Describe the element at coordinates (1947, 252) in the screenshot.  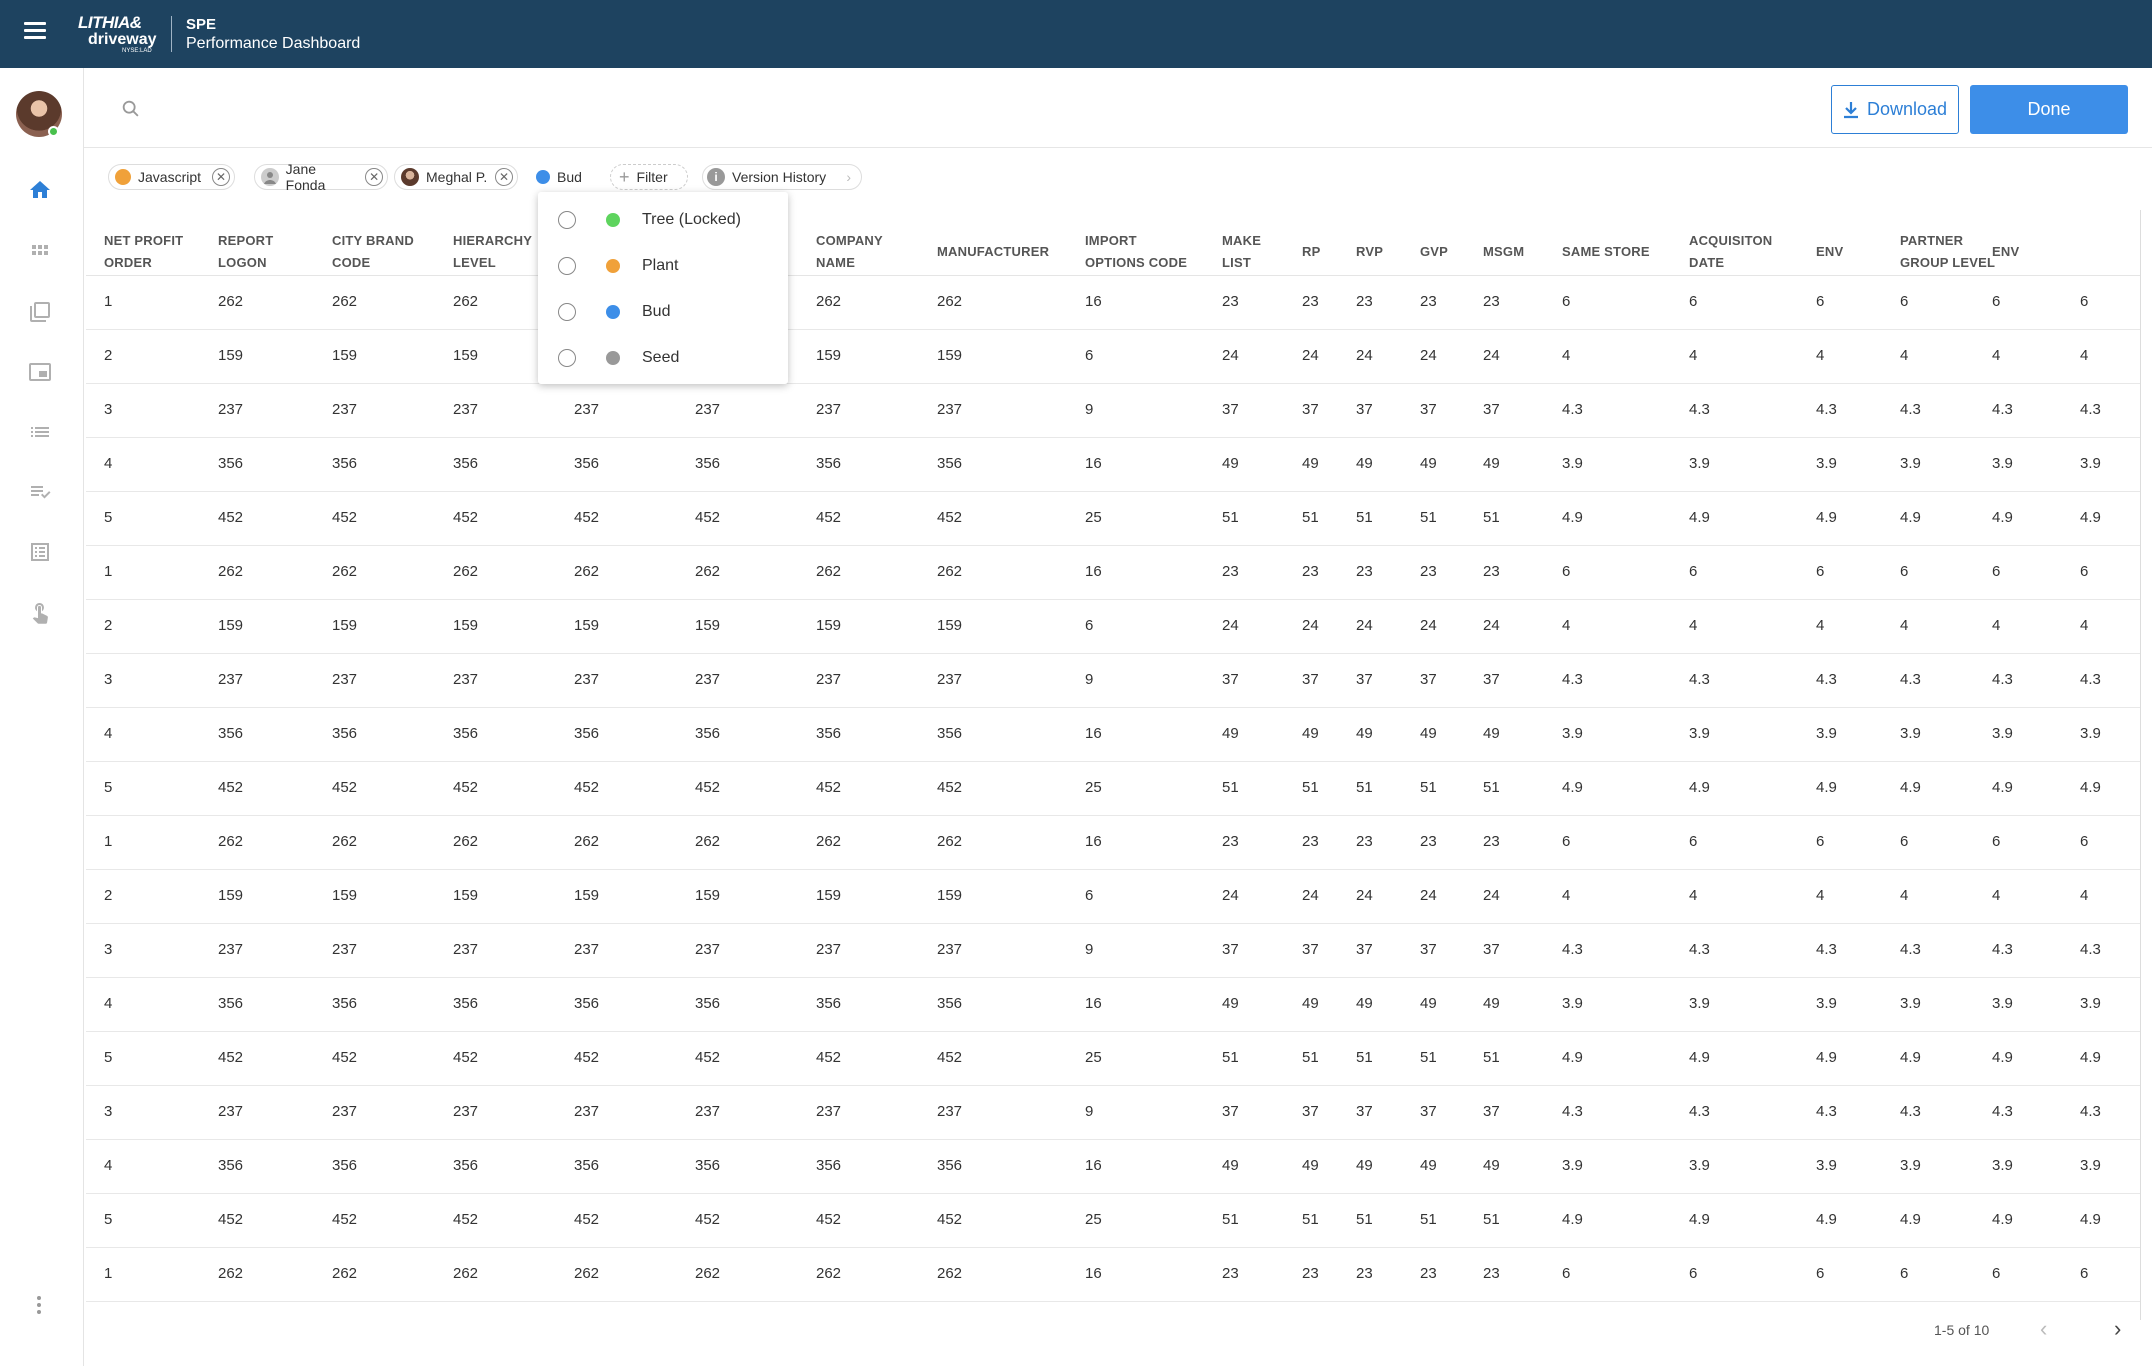
I see `column-header: PARTNER GROUP LEVEL` at that location.